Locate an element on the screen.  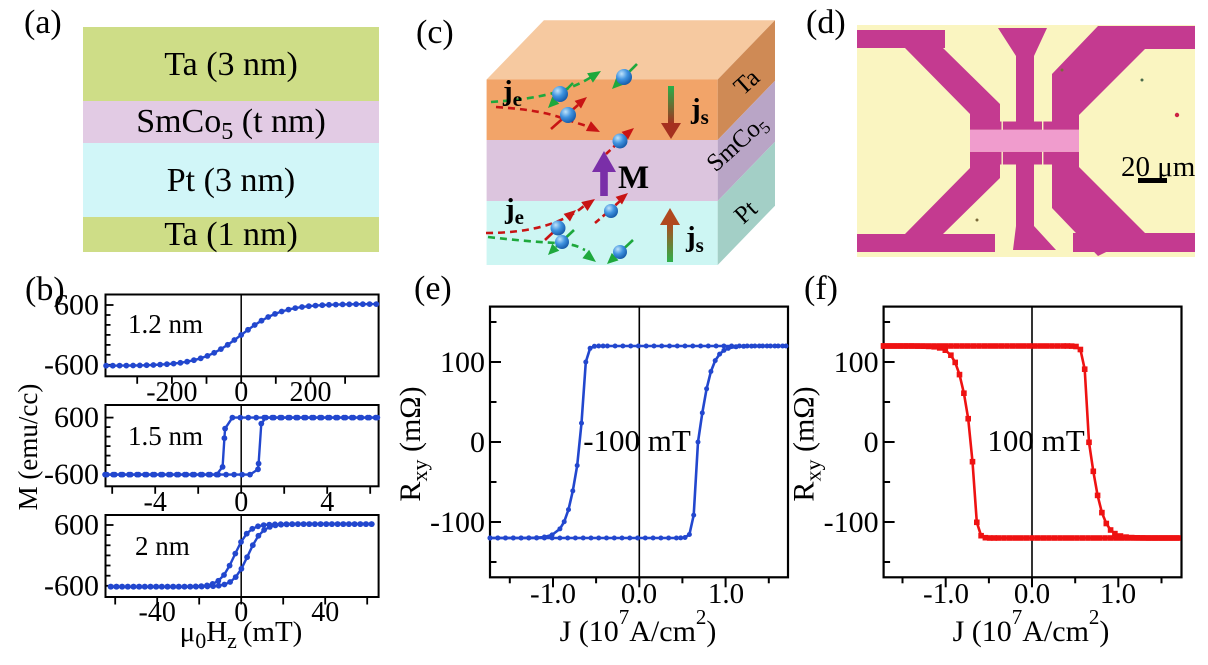
svg-text: -40 is located at coordinates (157, 612).